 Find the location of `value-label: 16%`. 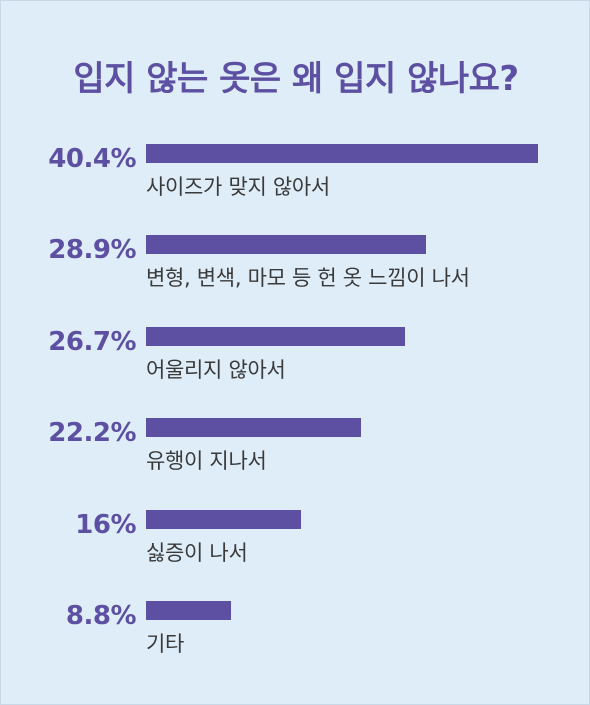

value-label: 16% is located at coordinates (105, 524).